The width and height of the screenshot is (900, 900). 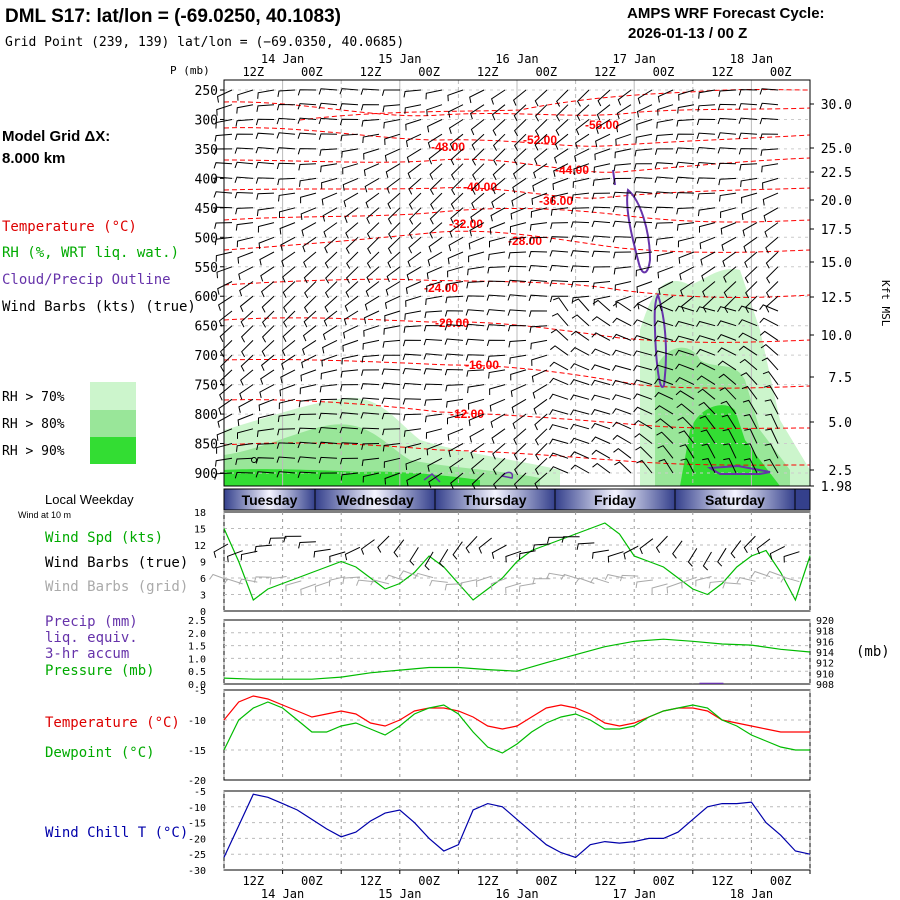 What do you see at coordinates (480, 187) in the screenshot?
I see `temperature-contour-label: -40.00` at bounding box center [480, 187].